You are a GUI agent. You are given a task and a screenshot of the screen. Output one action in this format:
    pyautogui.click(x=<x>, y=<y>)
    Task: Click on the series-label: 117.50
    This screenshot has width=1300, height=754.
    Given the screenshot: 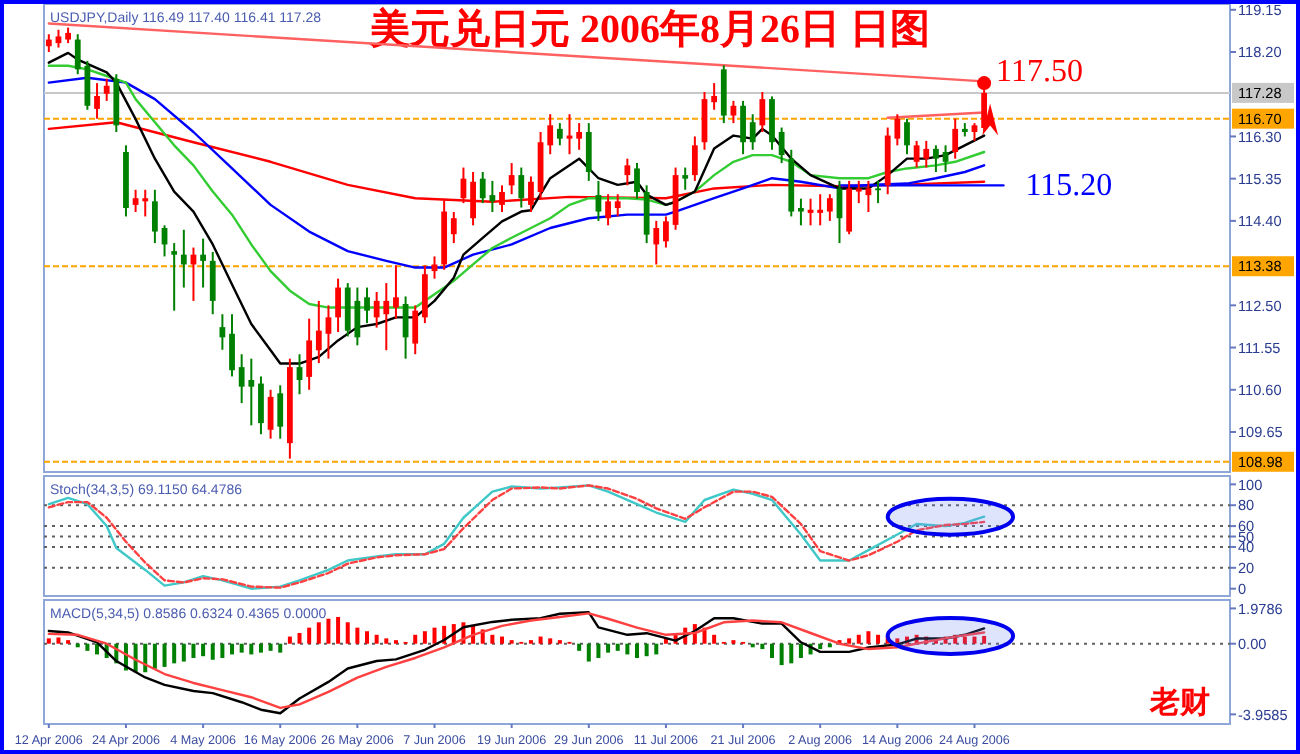 What is the action you would take?
    pyautogui.click(x=1039, y=72)
    